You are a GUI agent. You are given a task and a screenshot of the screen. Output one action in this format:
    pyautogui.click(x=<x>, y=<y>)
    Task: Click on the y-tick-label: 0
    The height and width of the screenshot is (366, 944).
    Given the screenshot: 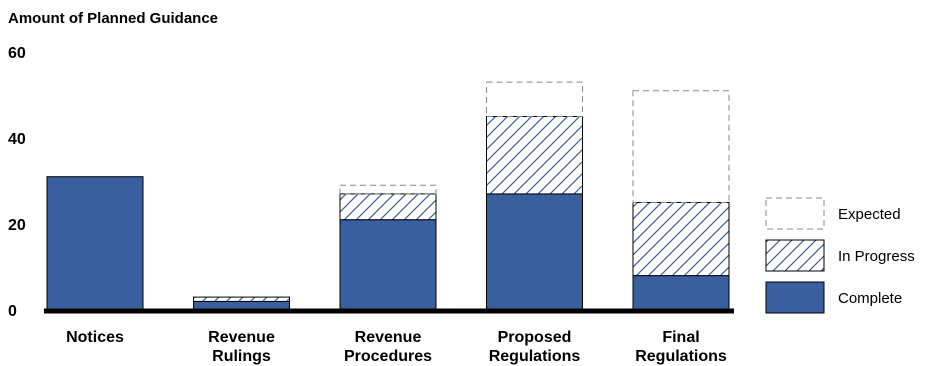 What is the action you would take?
    pyautogui.click(x=12, y=311)
    